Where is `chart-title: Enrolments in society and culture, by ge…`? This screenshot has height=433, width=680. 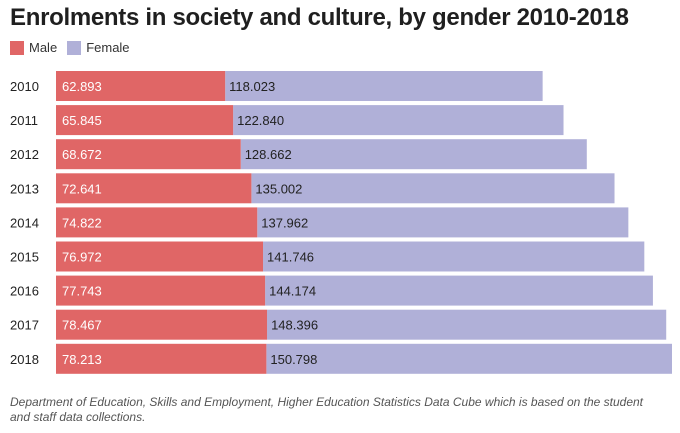
chart-title: Enrolments in society and culture, by ge… is located at coordinates (319, 17).